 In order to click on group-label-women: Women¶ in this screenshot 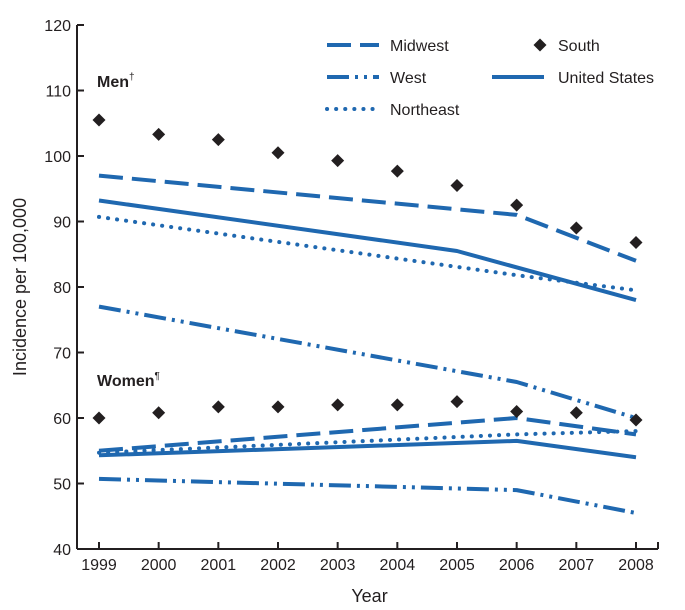, I will do `click(128, 380)`.